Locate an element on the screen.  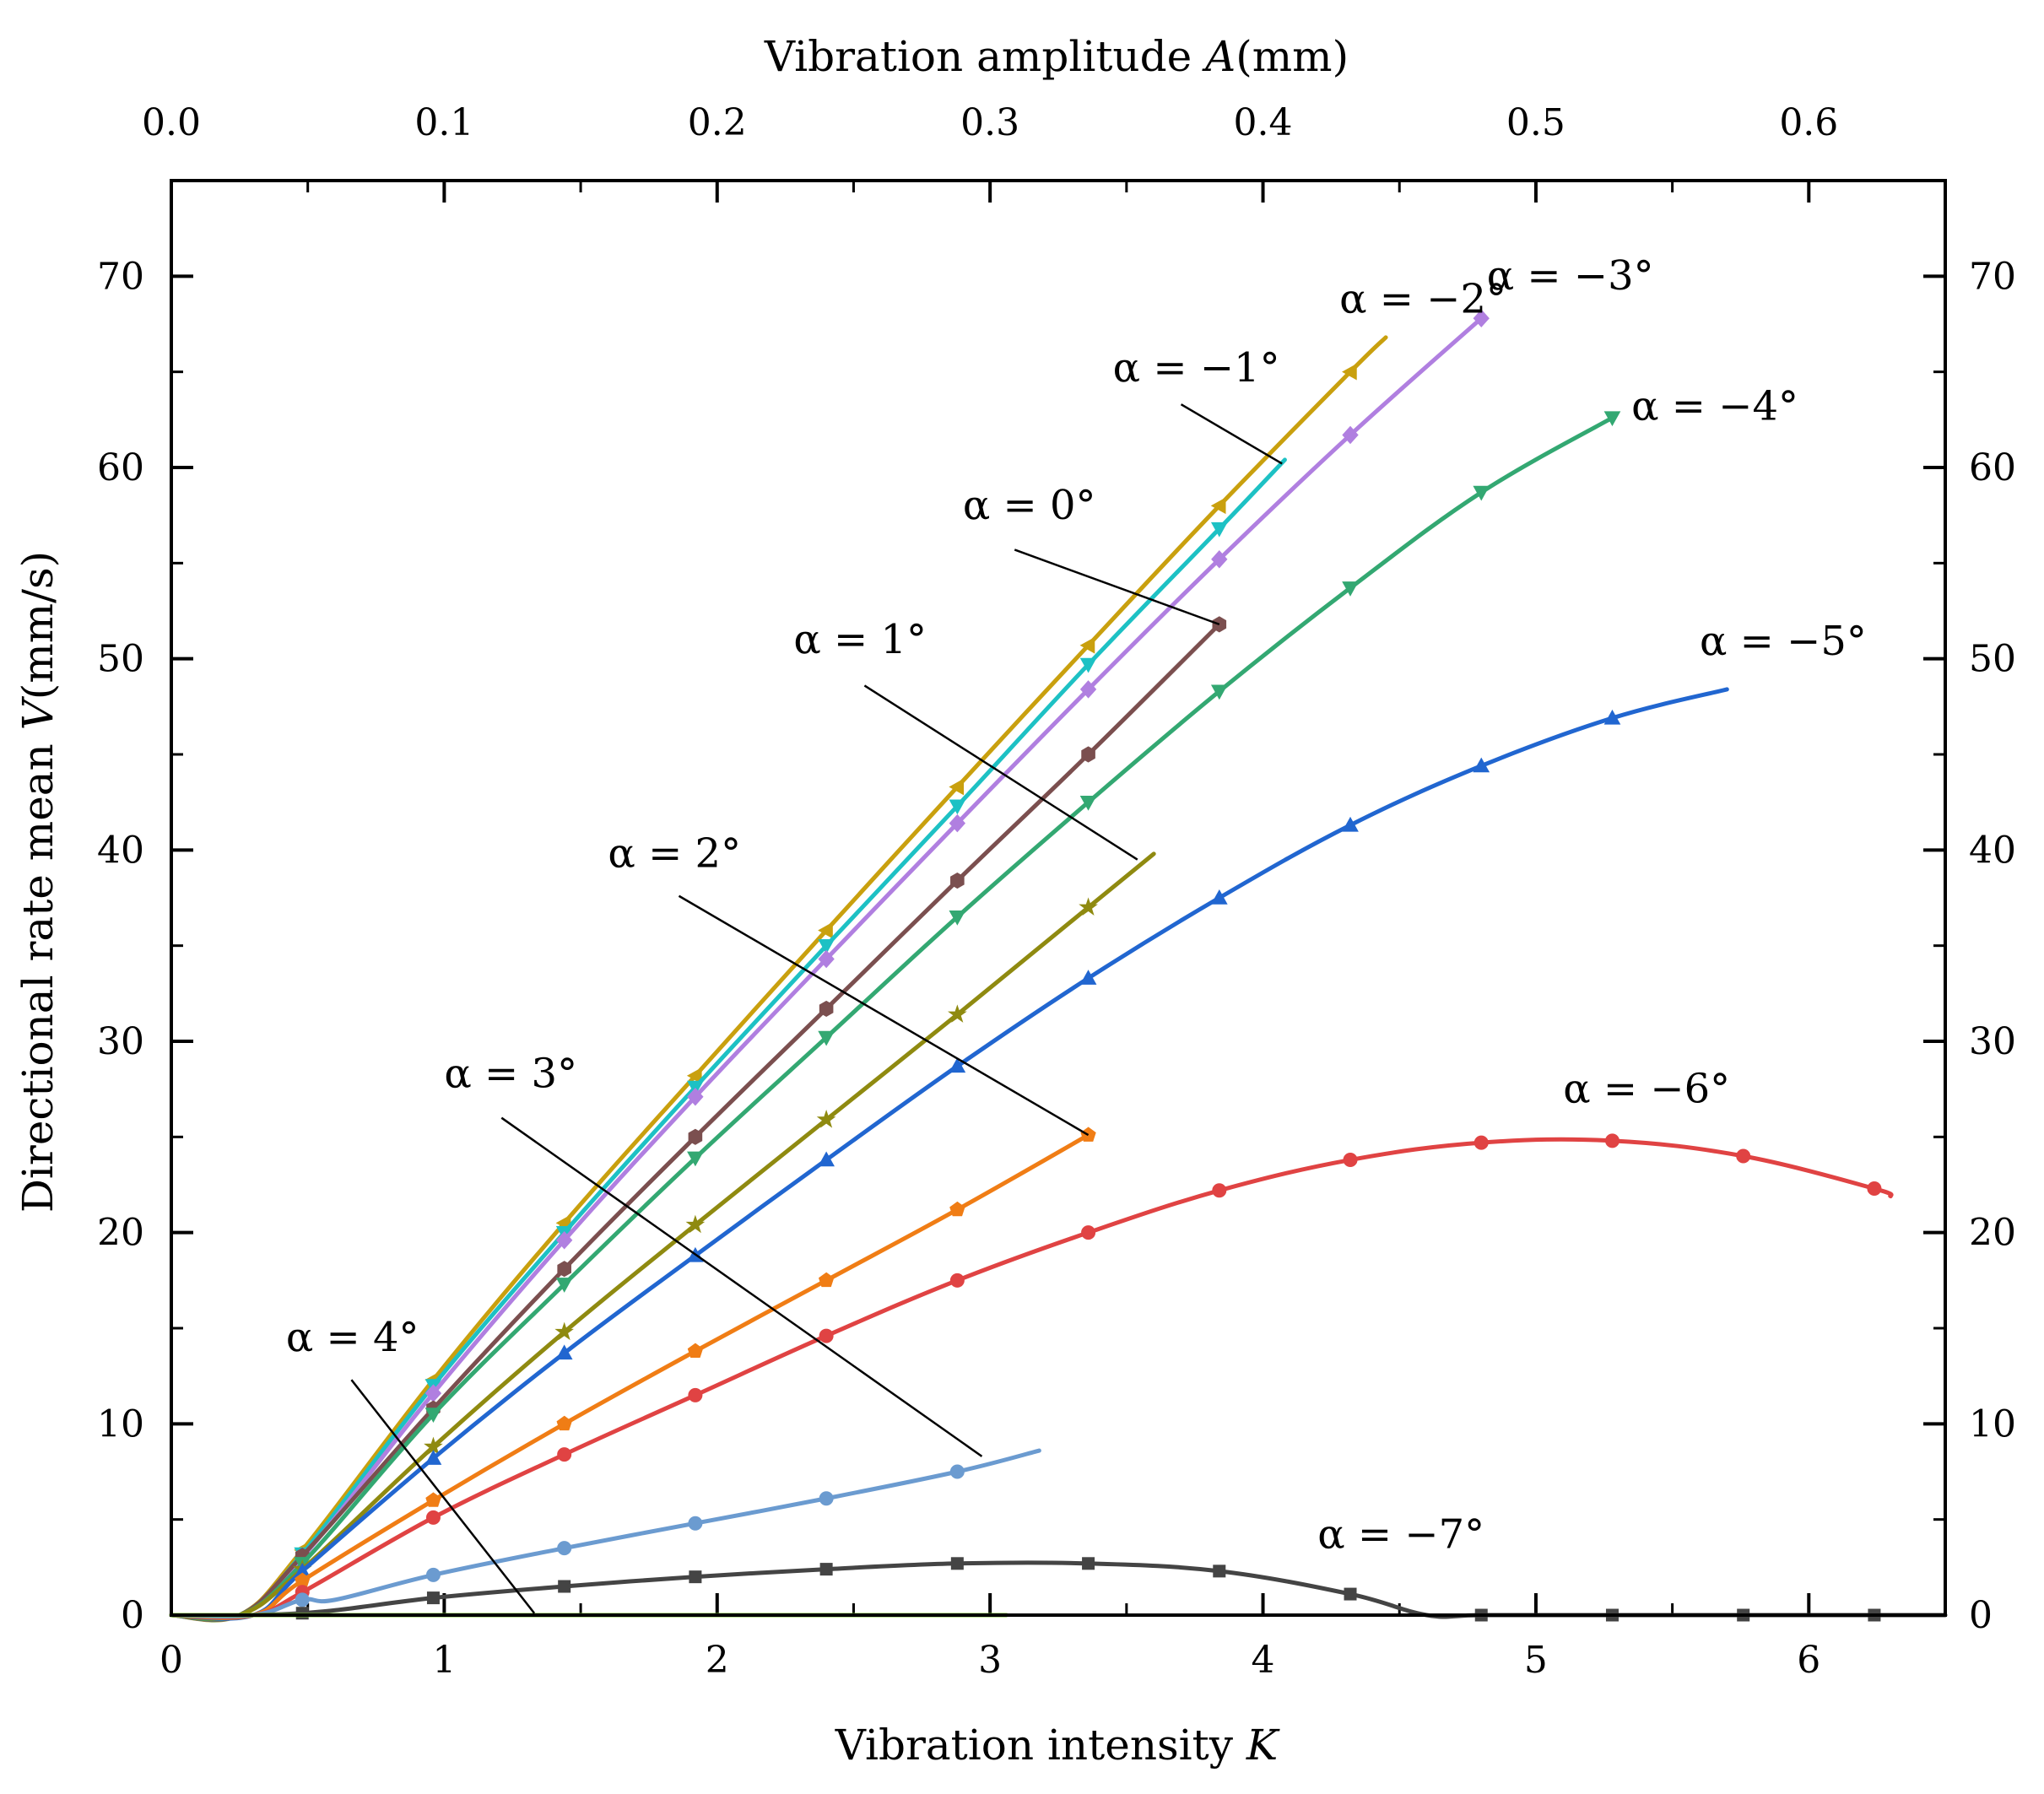
top-x-tick-label: 0.6 is located at coordinates (1809, 122).